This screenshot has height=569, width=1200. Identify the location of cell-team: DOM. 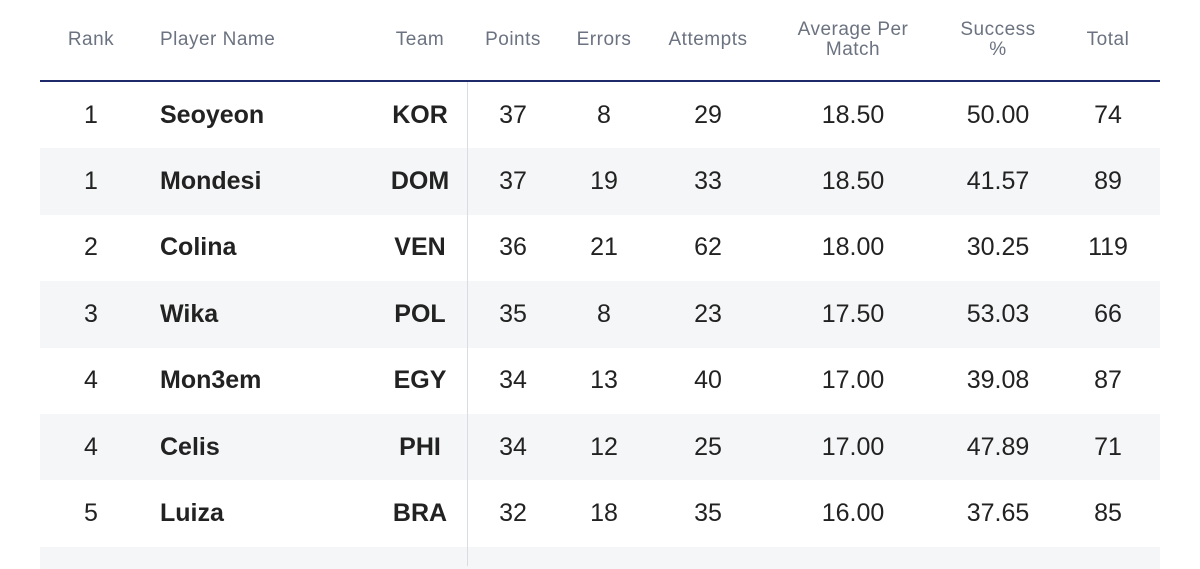
(420, 181).